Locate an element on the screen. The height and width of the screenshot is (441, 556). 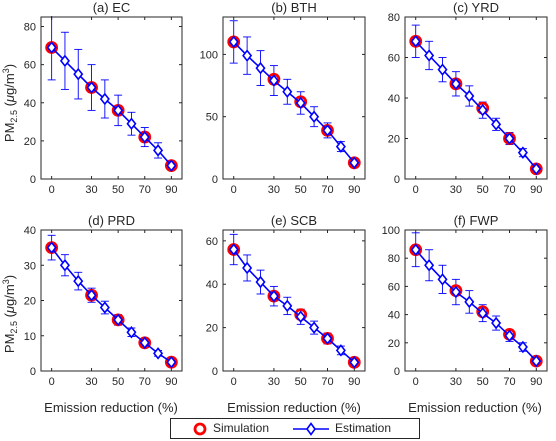
panel-title: (d) PRD is located at coordinates (111, 220).